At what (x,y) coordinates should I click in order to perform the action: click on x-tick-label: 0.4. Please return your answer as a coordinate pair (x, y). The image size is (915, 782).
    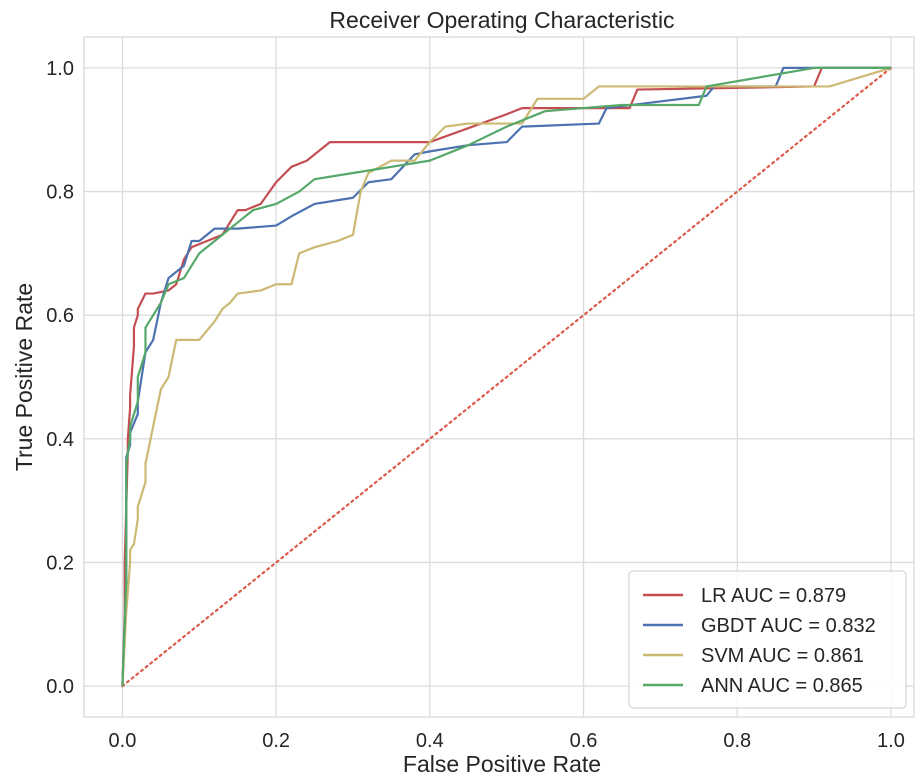
    Looking at the image, I should click on (430, 741).